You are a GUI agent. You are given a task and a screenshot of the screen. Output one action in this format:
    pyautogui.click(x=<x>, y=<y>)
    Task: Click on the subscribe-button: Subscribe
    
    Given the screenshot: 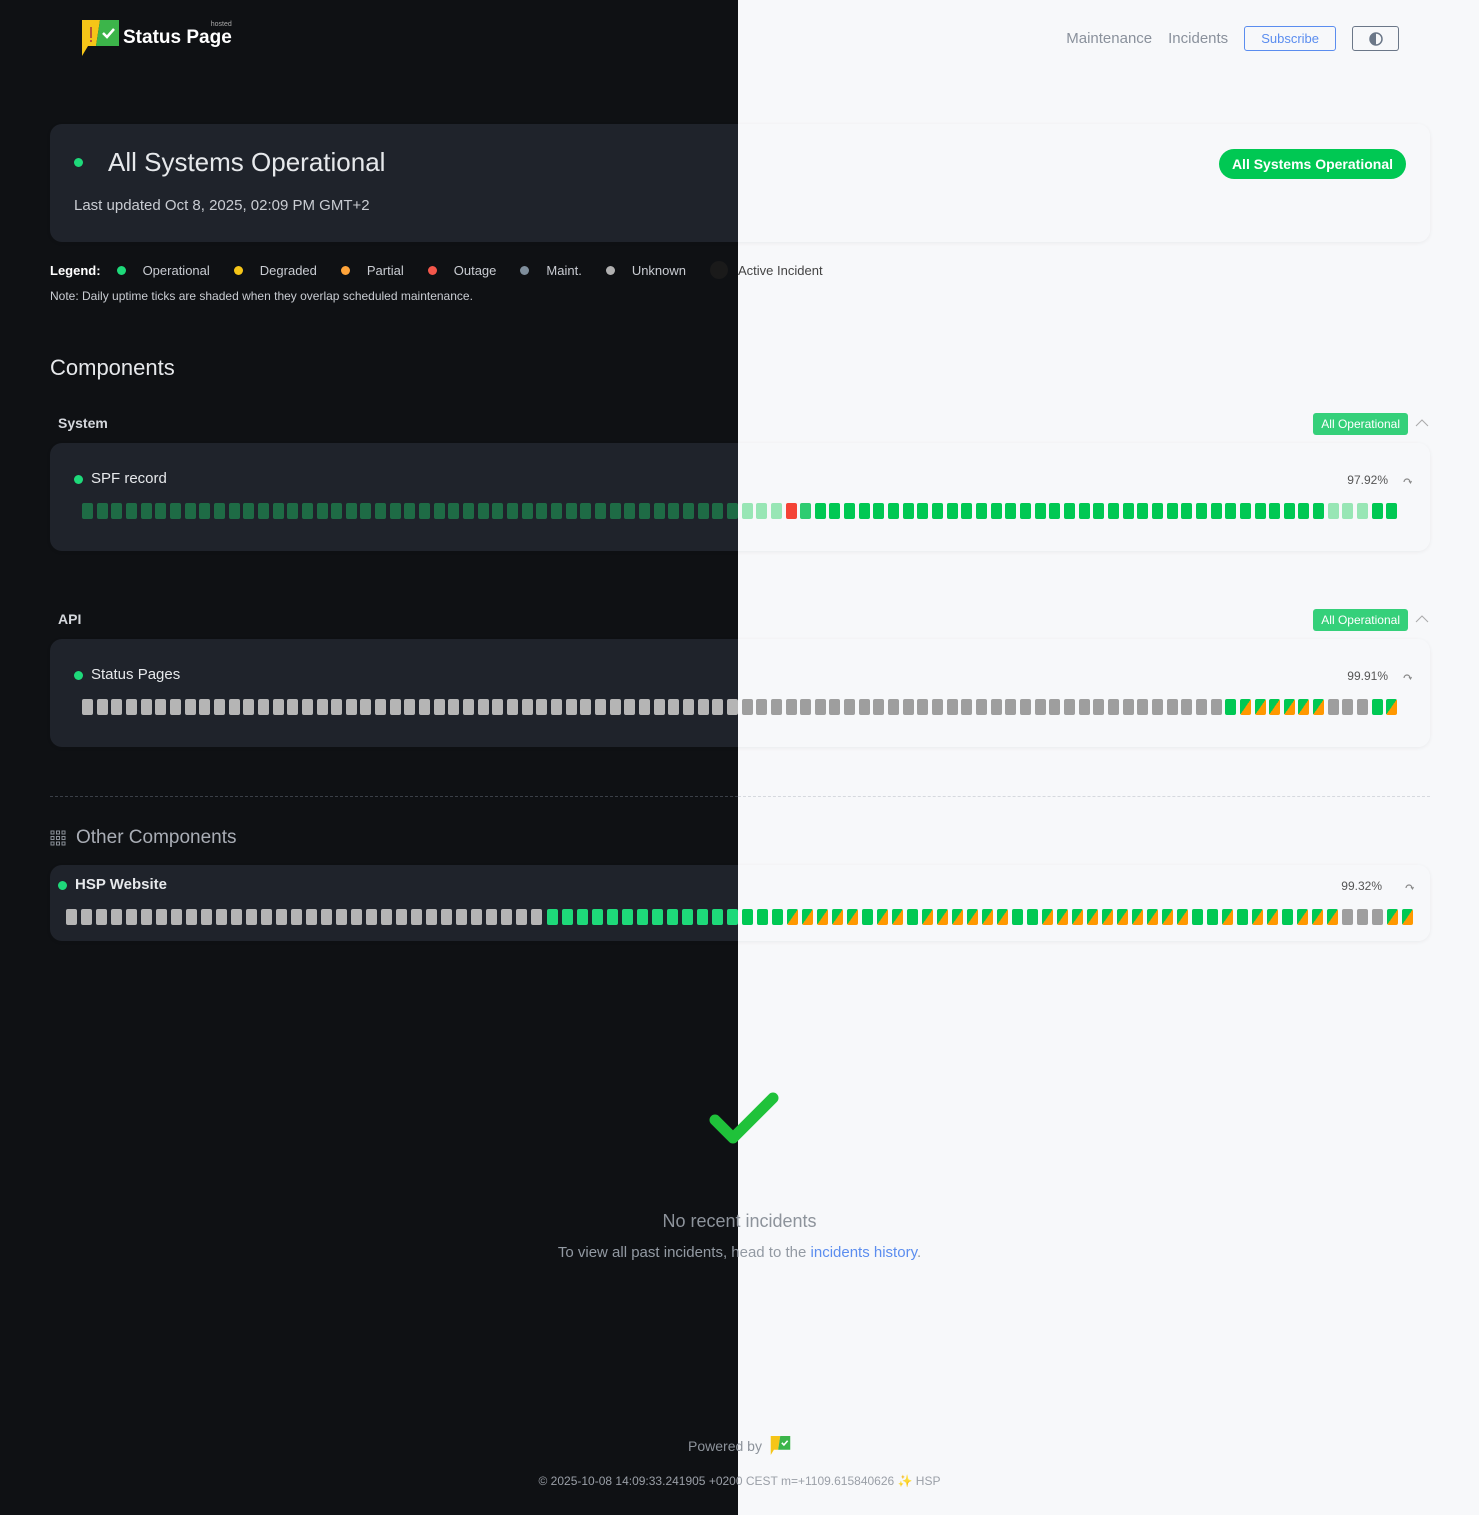 What is the action you would take?
    pyautogui.click(x=1290, y=38)
    